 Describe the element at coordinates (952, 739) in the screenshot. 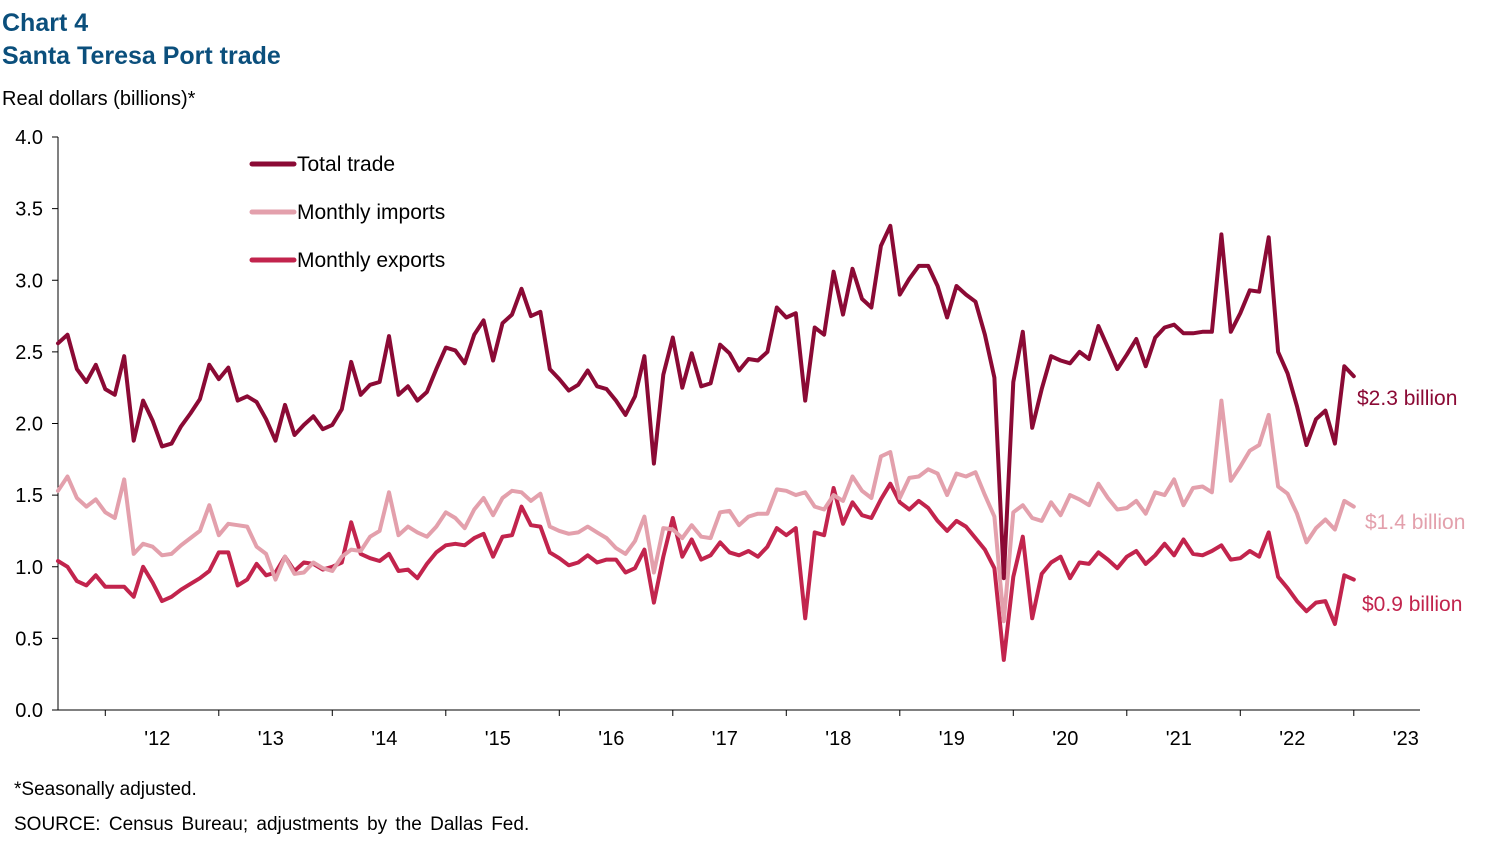

I see `x-tick-label: '19` at that location.